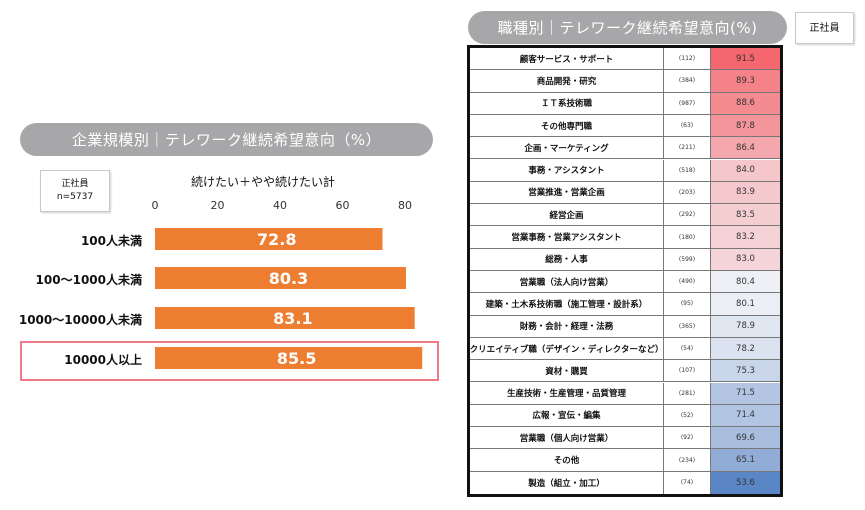 The image size is (865, 510). I want to click on percentage-value: 53.6, so click(745, 482).